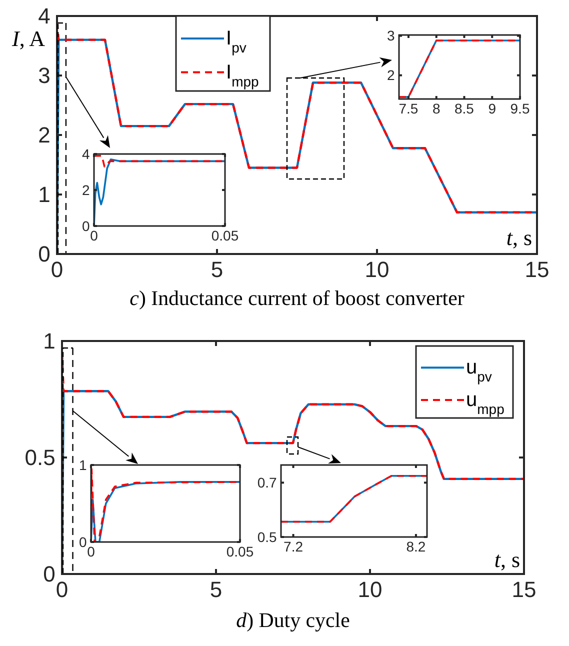  Describe the element at coordinates (293, 620) in the screenshot. I see `text: d) Duty cycle` at that location.